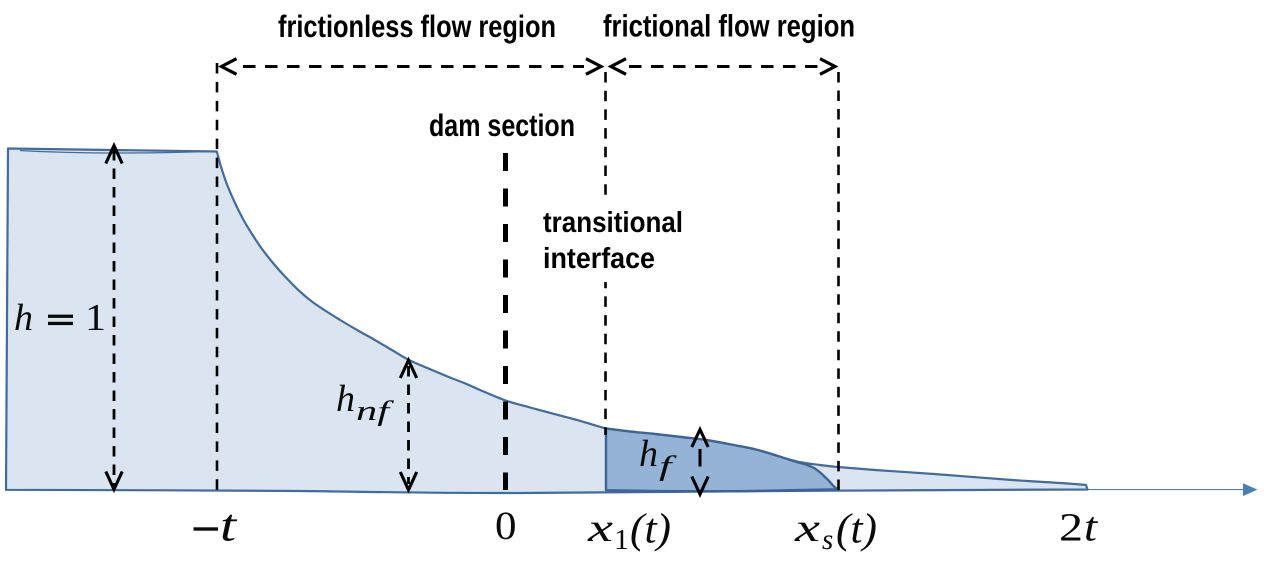 The image size is (1270, 568). Describe the element at coordinates (599, 259) in the screenshot. I see `svg-text: interface` at that location.